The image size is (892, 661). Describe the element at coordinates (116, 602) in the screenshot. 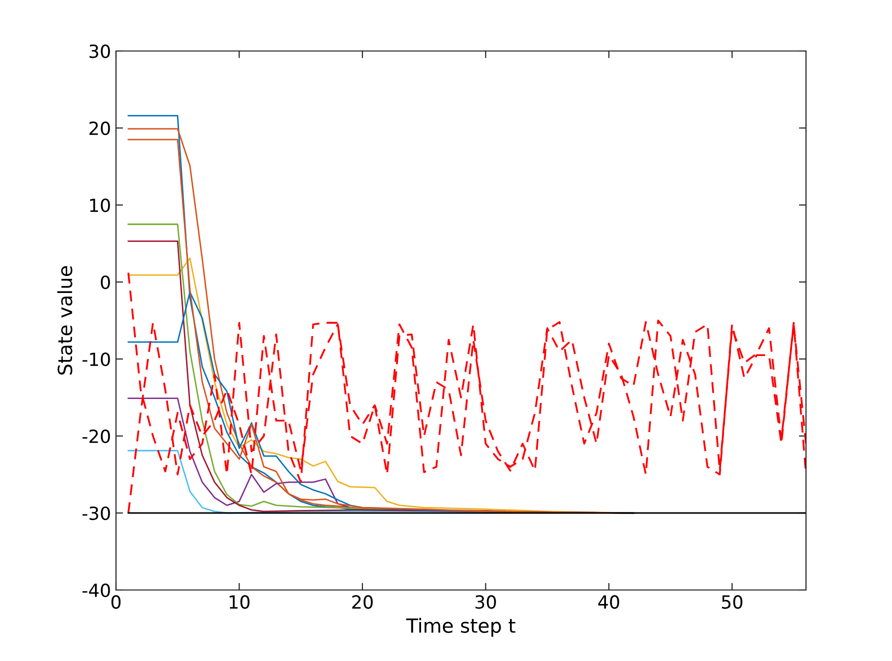

I see `x-tick-label: 0` at that location.